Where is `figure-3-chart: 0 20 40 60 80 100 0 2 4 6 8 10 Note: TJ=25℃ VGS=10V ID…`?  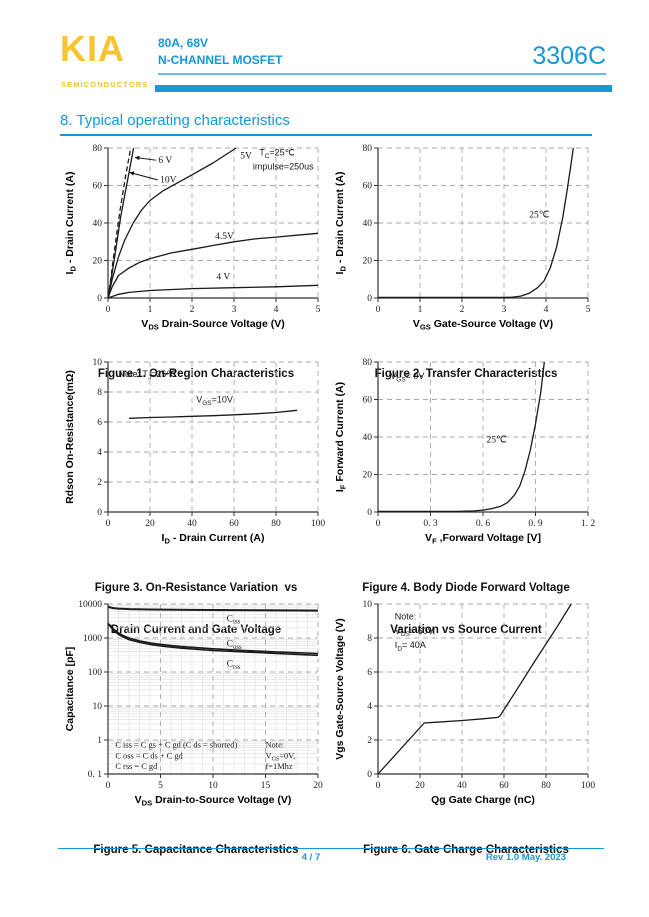 figure-3-chart: 0 20 40 60 80 100 0 2 4 6 8 10 Note: TJ=25℃ VGS=10V ID… is located at coordinates (195, 451).